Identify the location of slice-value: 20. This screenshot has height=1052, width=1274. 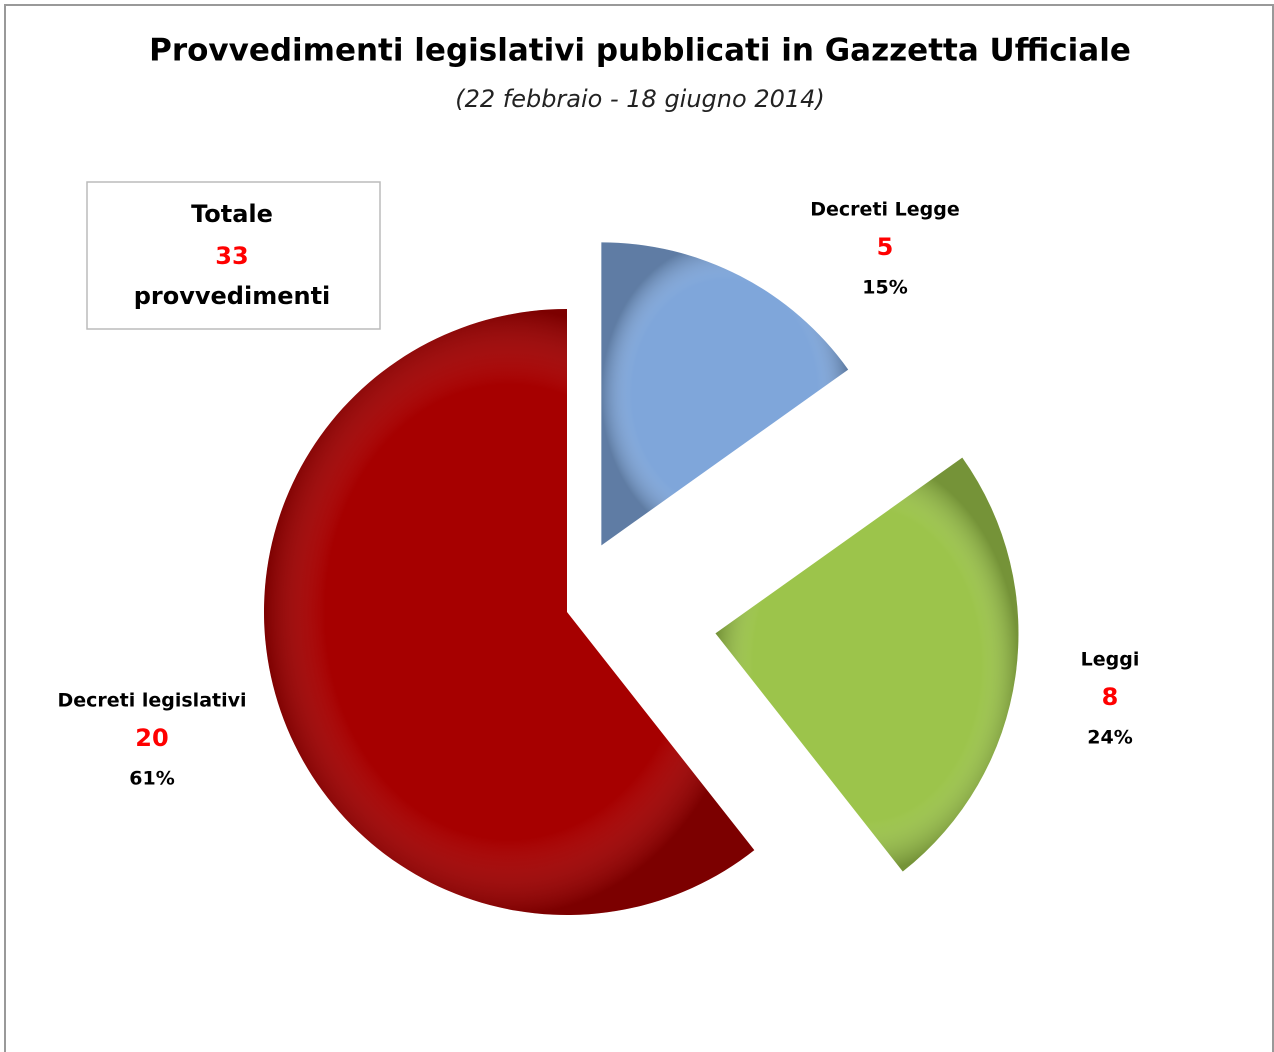
(151, 738).